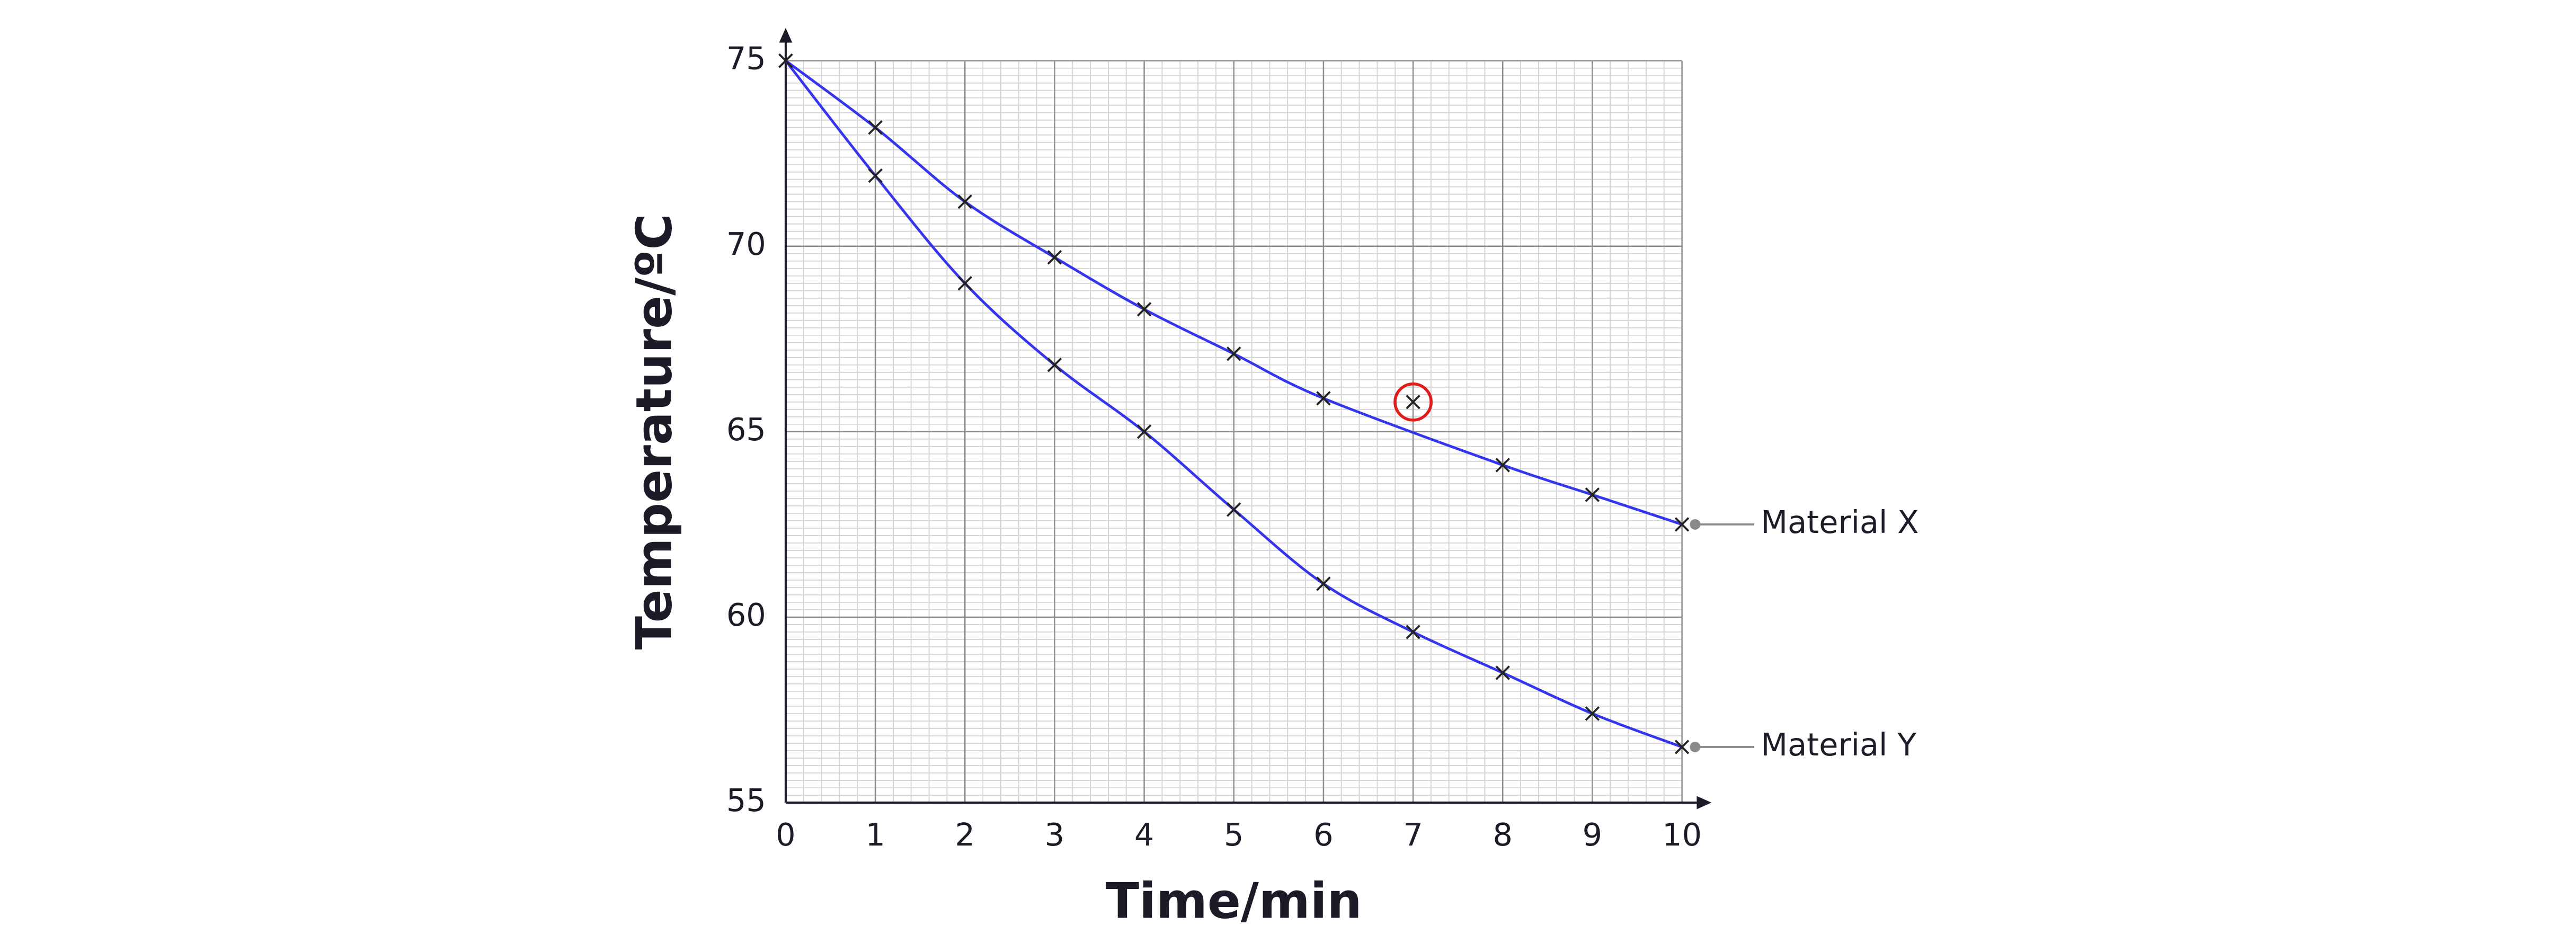 Image resolution: width=2576 pixels, height=952 pixels. I want to click on x-tick-label: 10, so click(1682, 834).